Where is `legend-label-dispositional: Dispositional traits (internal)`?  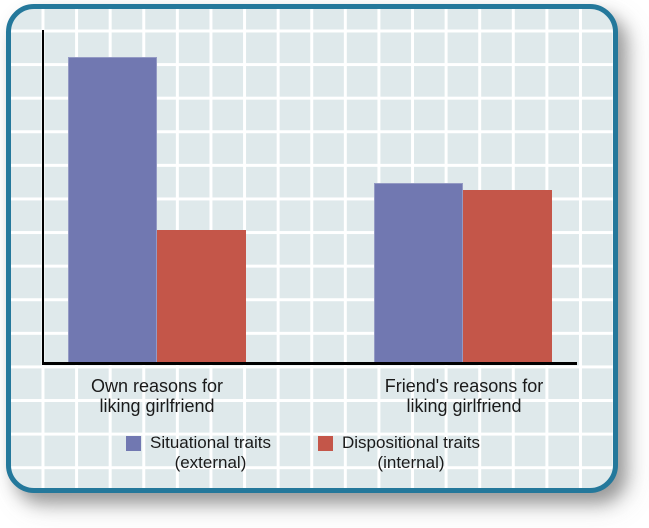 legend-label-dispositional: Dispositional traits (internal) is located at coordinates (411, 452).